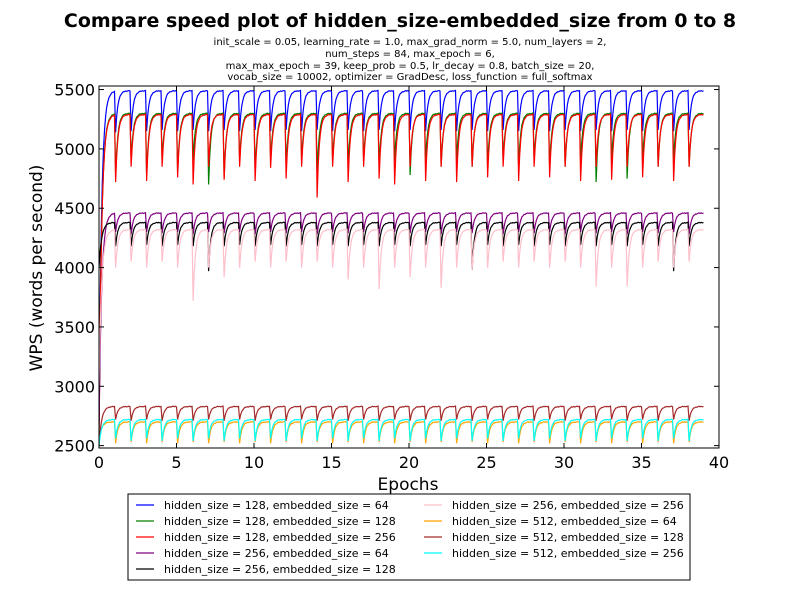 This screenshot has width=800, height=600. Describe the element at coordinates (568, 505) in the screenshot. I see `legend-entry: hidden_size = 256, embedded_size = 256` at that location.